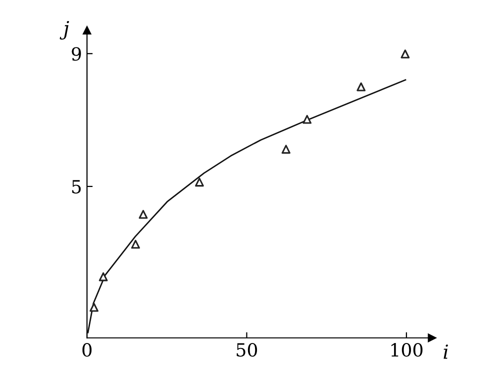 The width and height of the screenshot is (500, 375). I want to click on y-tick-label: 9, so click(76, 54).